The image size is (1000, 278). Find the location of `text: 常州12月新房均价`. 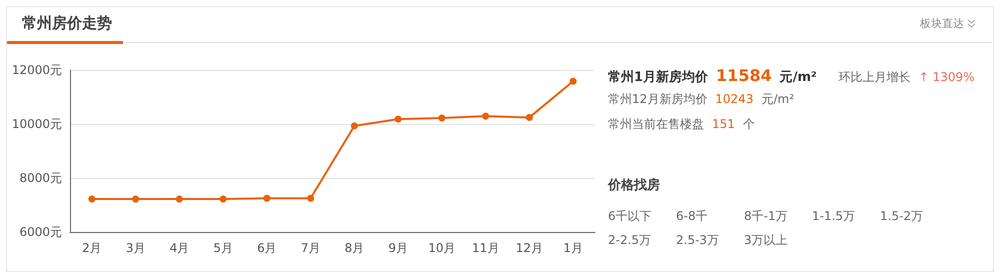

text: 常州12月新房均价 is located at coordinates (658, 99).